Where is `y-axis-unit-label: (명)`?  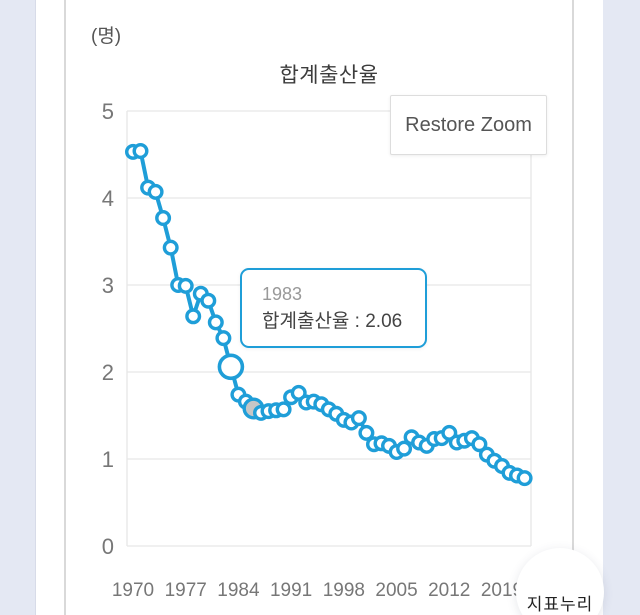 y-axis-unit-label: (명) is located at coordinates (106, 36).